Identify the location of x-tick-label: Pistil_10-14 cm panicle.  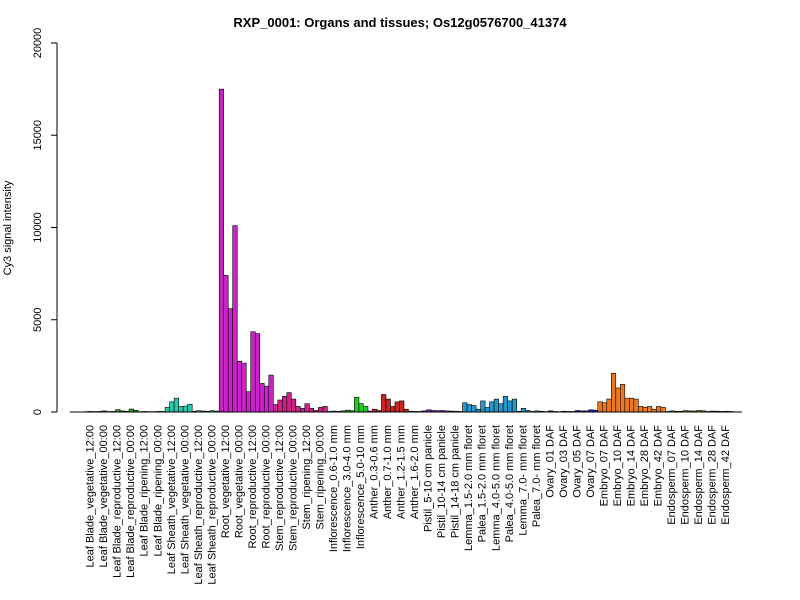
(442, 481).